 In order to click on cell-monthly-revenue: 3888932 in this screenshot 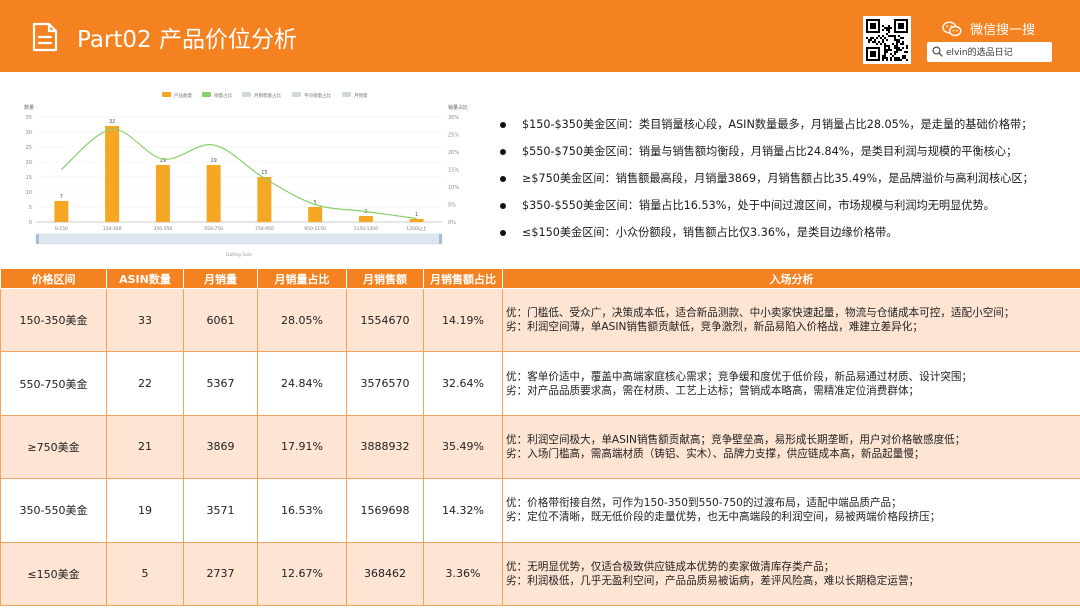, I will do `click(385, 447)`.